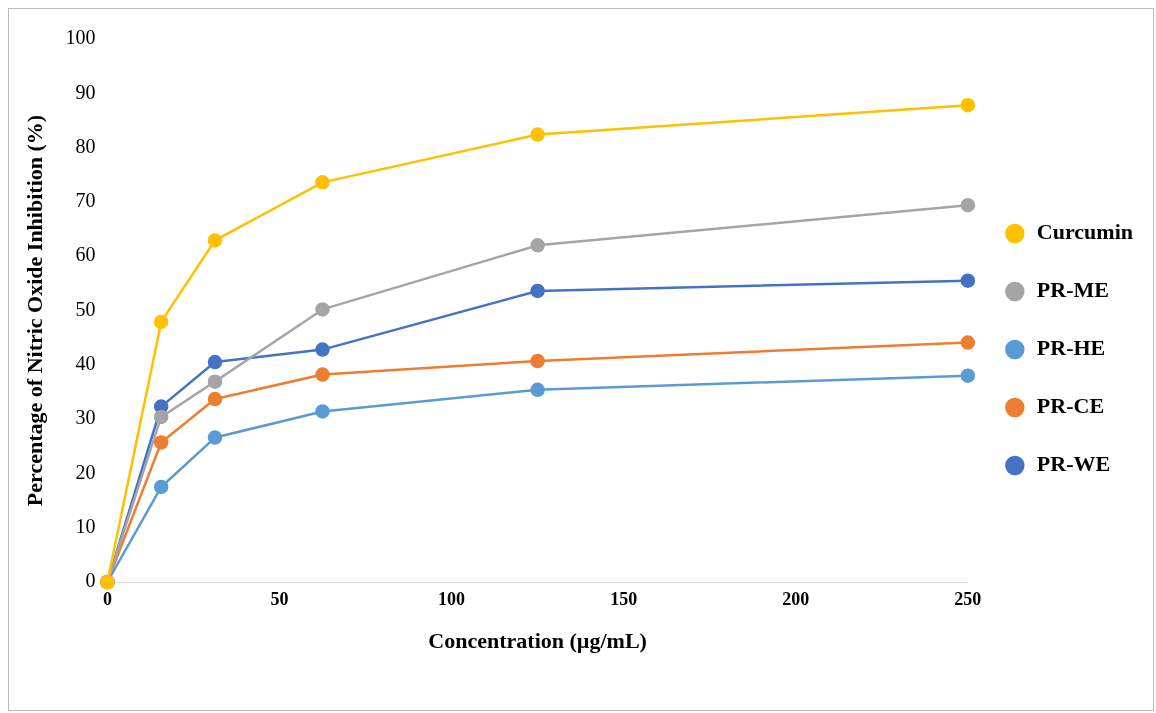 The image size is (1156, 713). I want to click on legend-label: PR-CE, so click(1070, 406).